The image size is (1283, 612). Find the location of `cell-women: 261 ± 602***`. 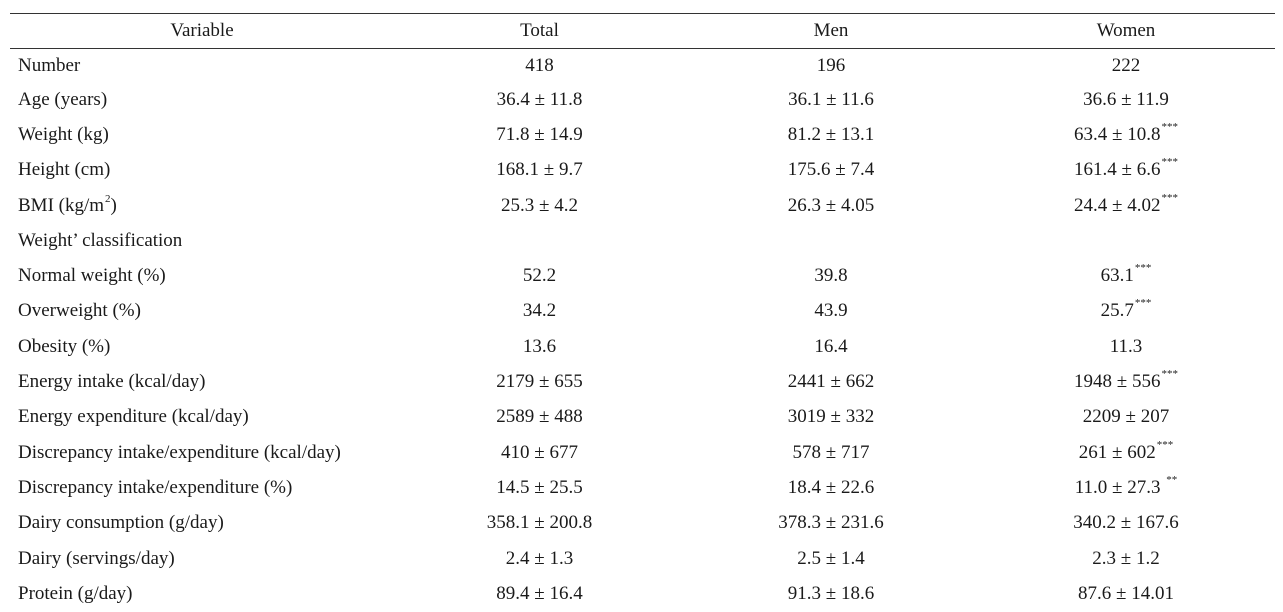

cell-women: 261 ± 602*** is located at coordinates (1126, 452).